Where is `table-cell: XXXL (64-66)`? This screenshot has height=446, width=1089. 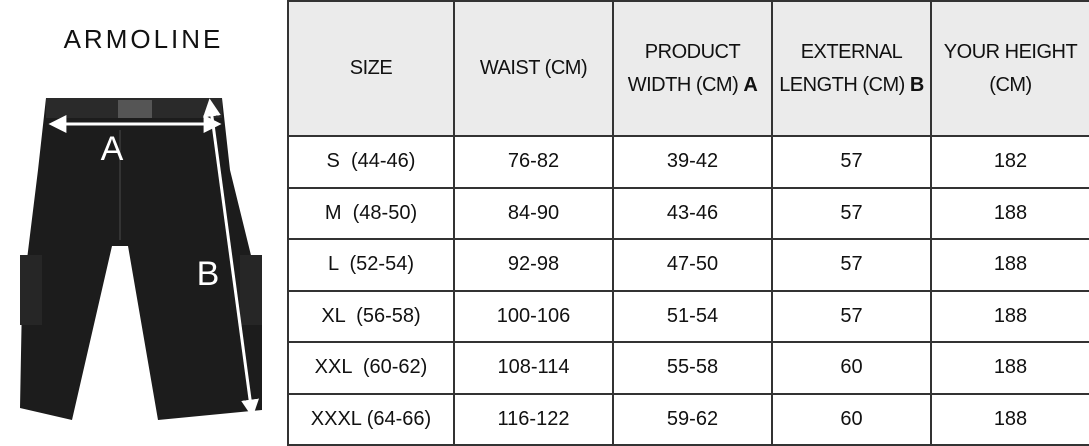 table-cell: XXXL (64-66) is located at coordinates (371, 419).